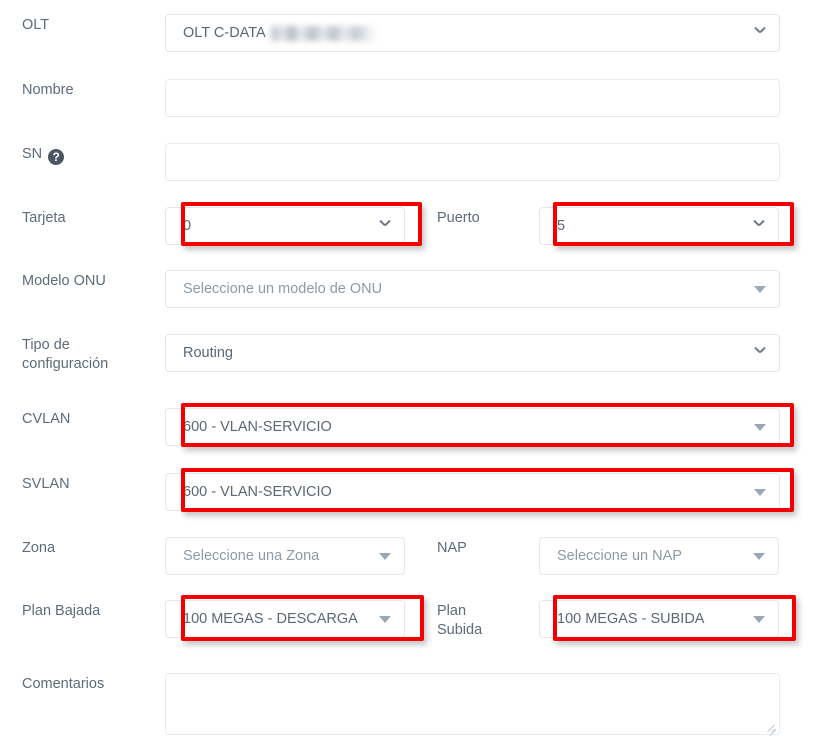 This screenshot has width=831, height=754. I want to click on modelo-onu-dropdown: Seleccione un modelo de ONU, so click(472, 289).